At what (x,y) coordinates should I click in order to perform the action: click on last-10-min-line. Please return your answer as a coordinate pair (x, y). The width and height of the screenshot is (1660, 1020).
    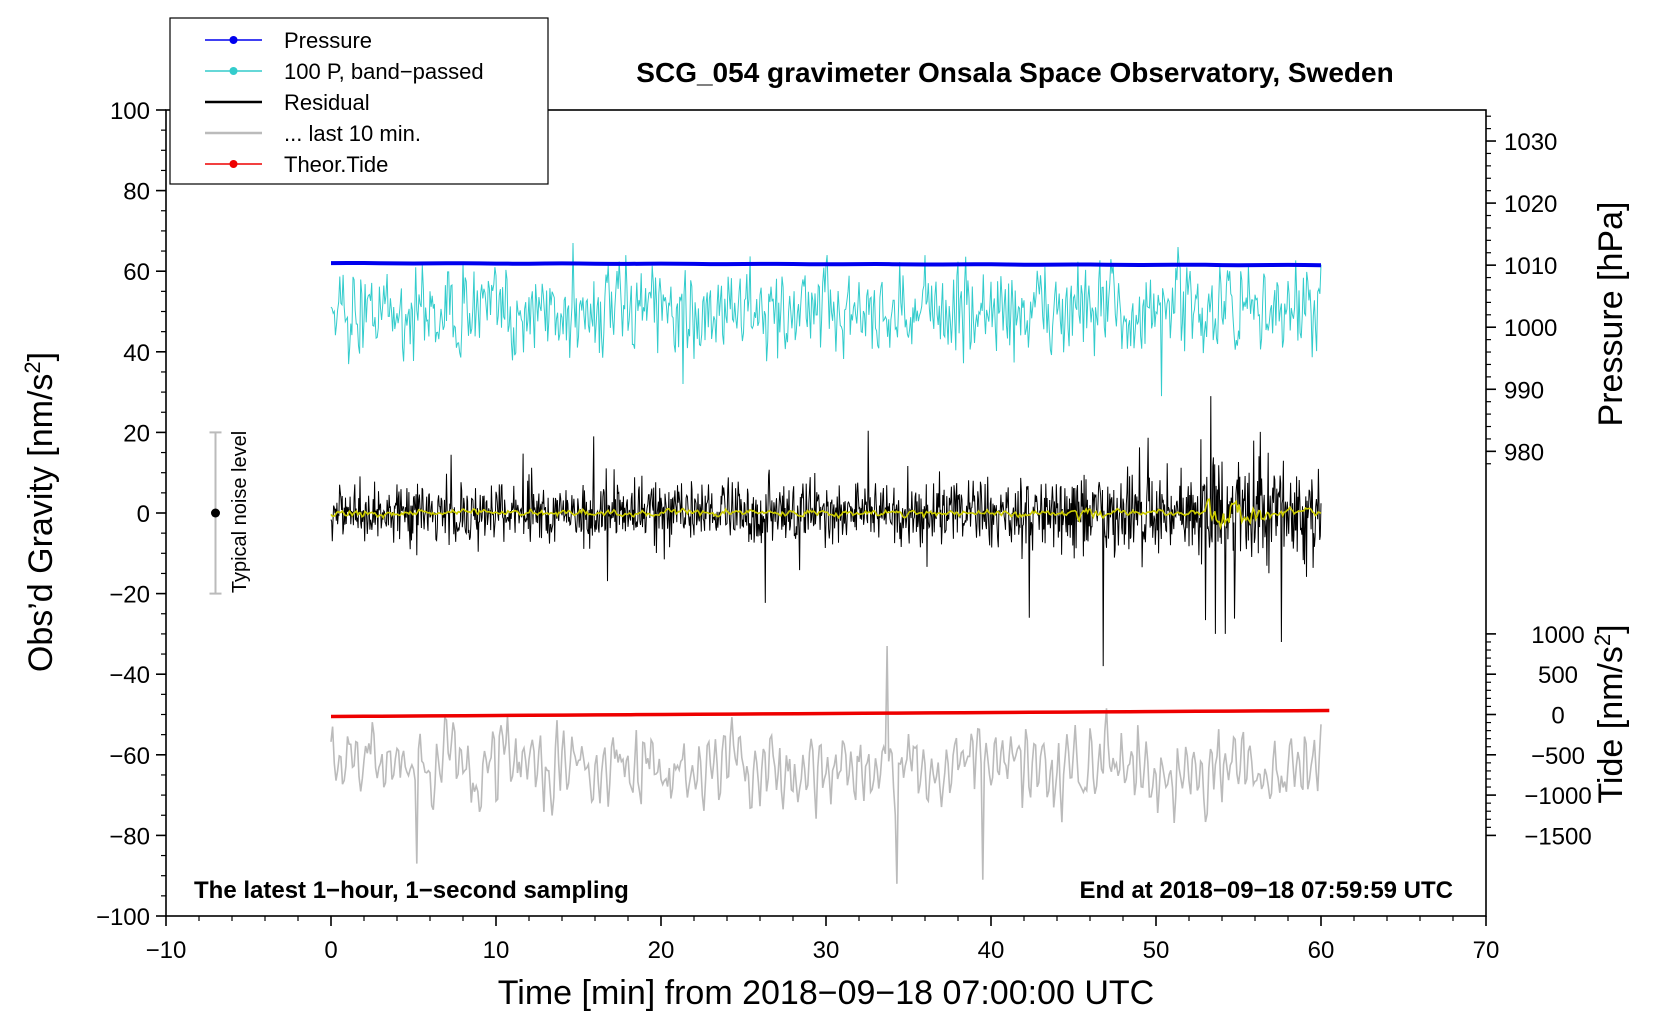
    Looking at the image, I should click on (826, 764).